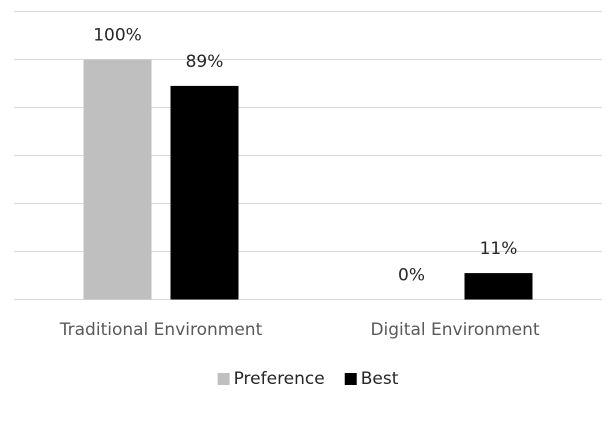 The height and width of the screenshot is (421, 616). Describe the element at coordinates (279, 379) in the screenshot. I see `legend-label-preference: Preference` at that location.